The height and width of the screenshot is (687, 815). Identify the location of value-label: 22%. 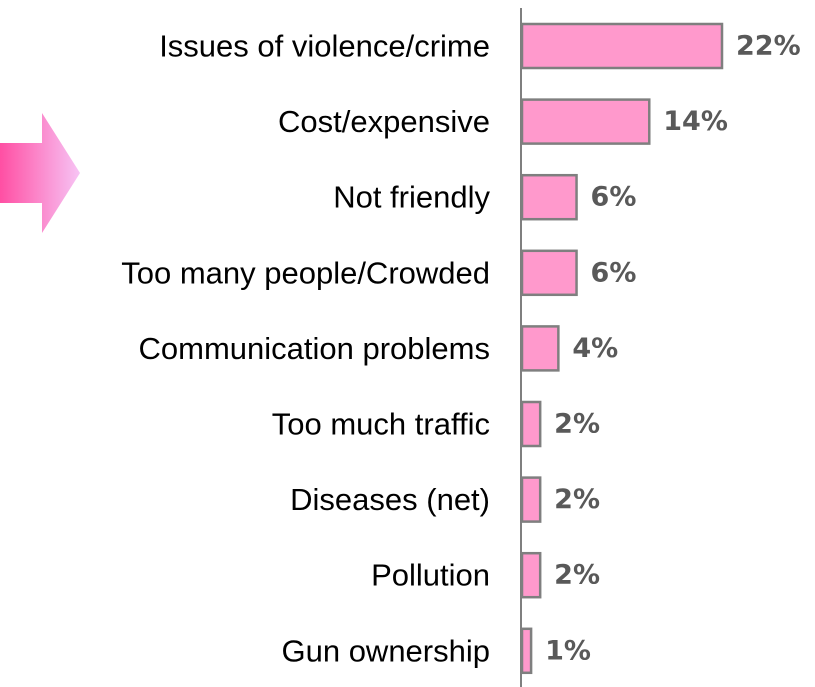
(768, 46).